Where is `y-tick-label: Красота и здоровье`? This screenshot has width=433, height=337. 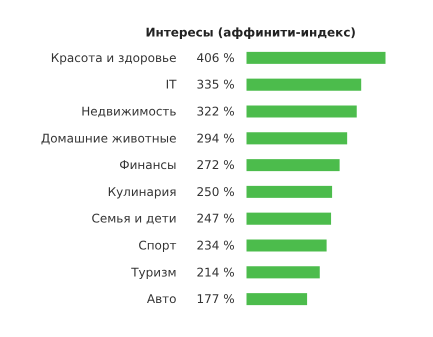 y-tick-label: Красота и здоровье is located at coordinates (113, 57).